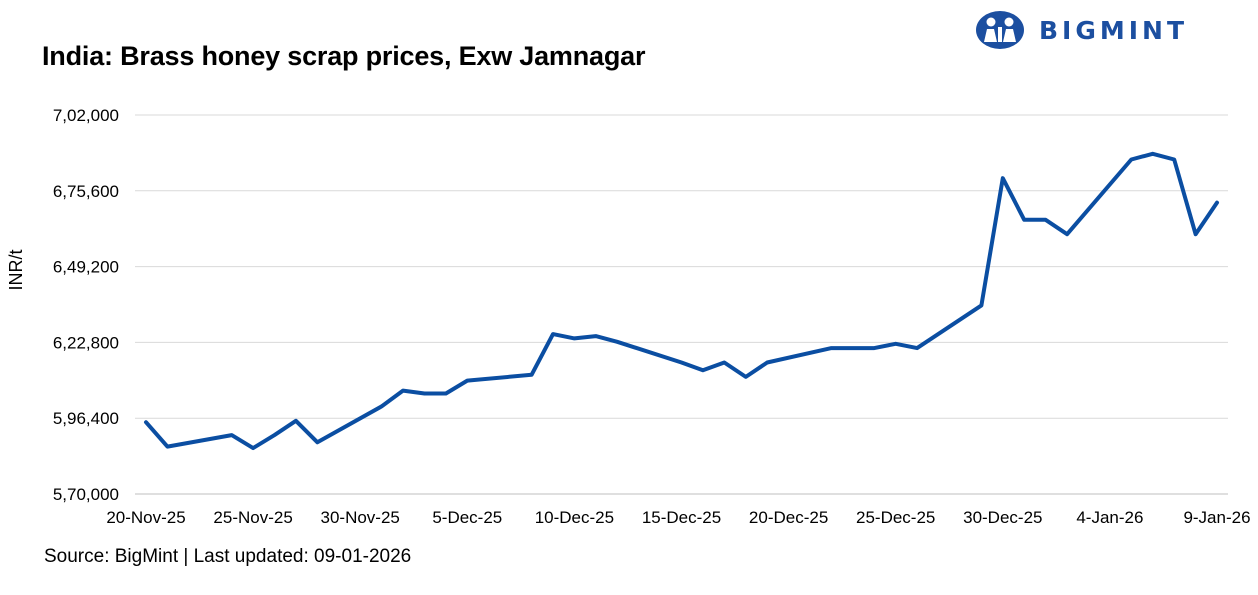 The image size is (1258, 595). Describe the element at coordinates (1114, 30) in the screenshot. I see `brand-name: BIGMINT` at that location.